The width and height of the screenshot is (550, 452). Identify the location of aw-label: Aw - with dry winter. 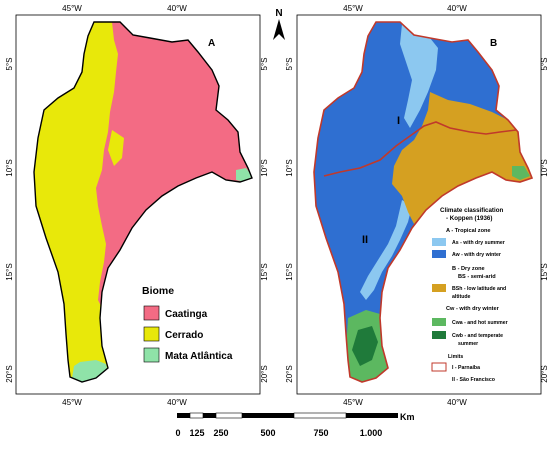
(476, 255).